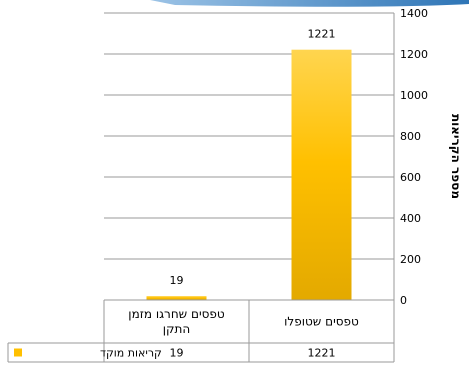 The height and width of the screenshot is (372, 469). Describe the element at coordinates (410, 177) in the screenshot. I see `y-tick-label: 600` at that location.